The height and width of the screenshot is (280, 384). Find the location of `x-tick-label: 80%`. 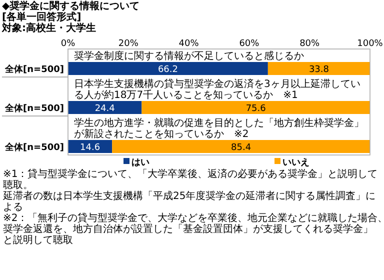

x-tick-label: 80% is located at coordinates (310, 44).